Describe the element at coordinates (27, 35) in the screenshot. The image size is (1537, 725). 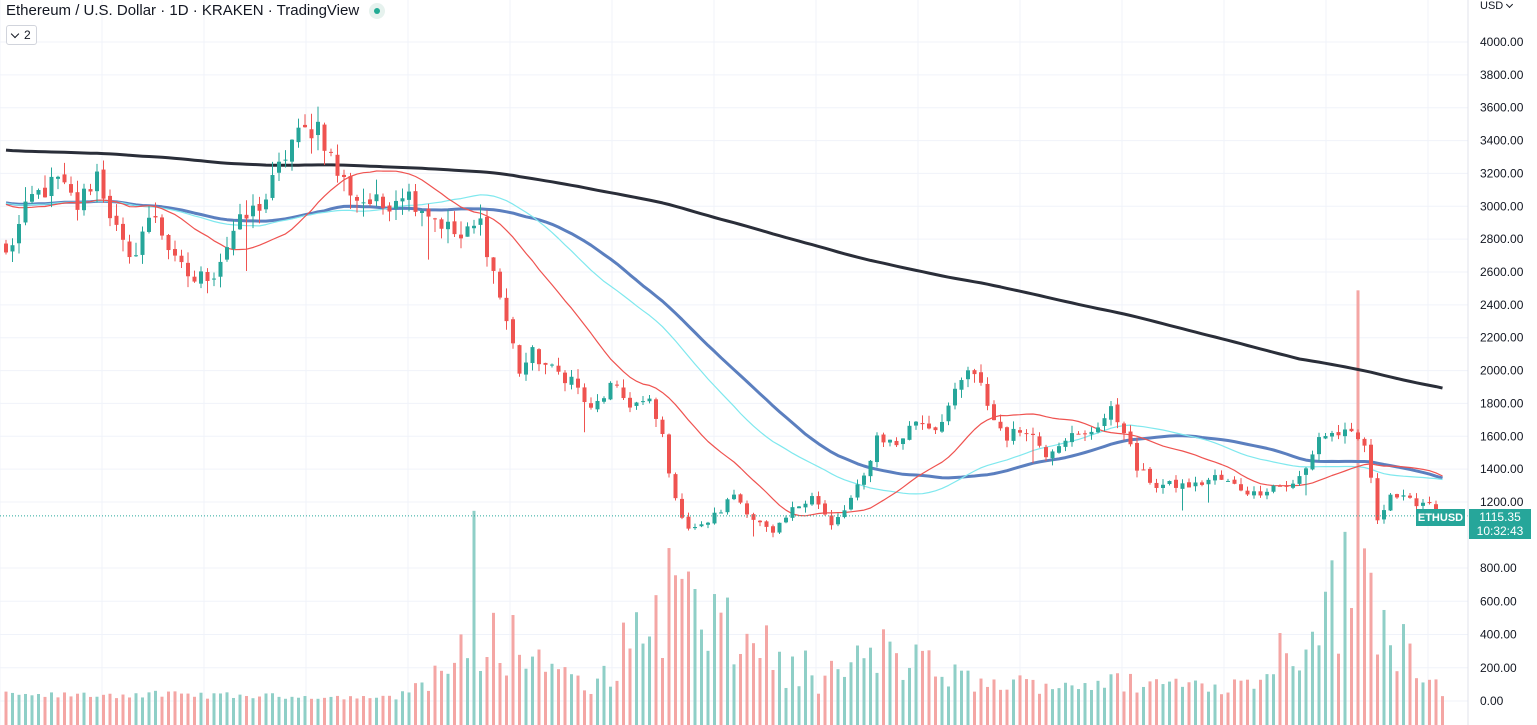
I see `indicator-count: 2` at that location.